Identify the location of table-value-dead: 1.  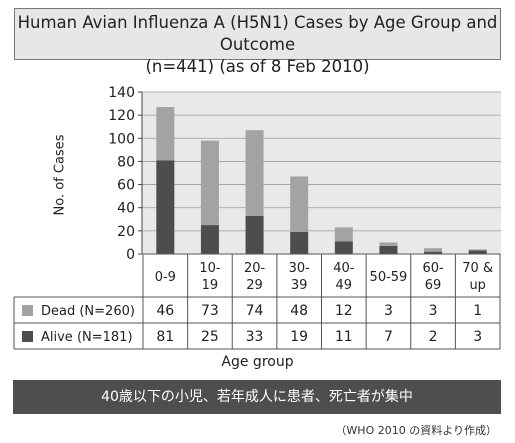
(477, 311).